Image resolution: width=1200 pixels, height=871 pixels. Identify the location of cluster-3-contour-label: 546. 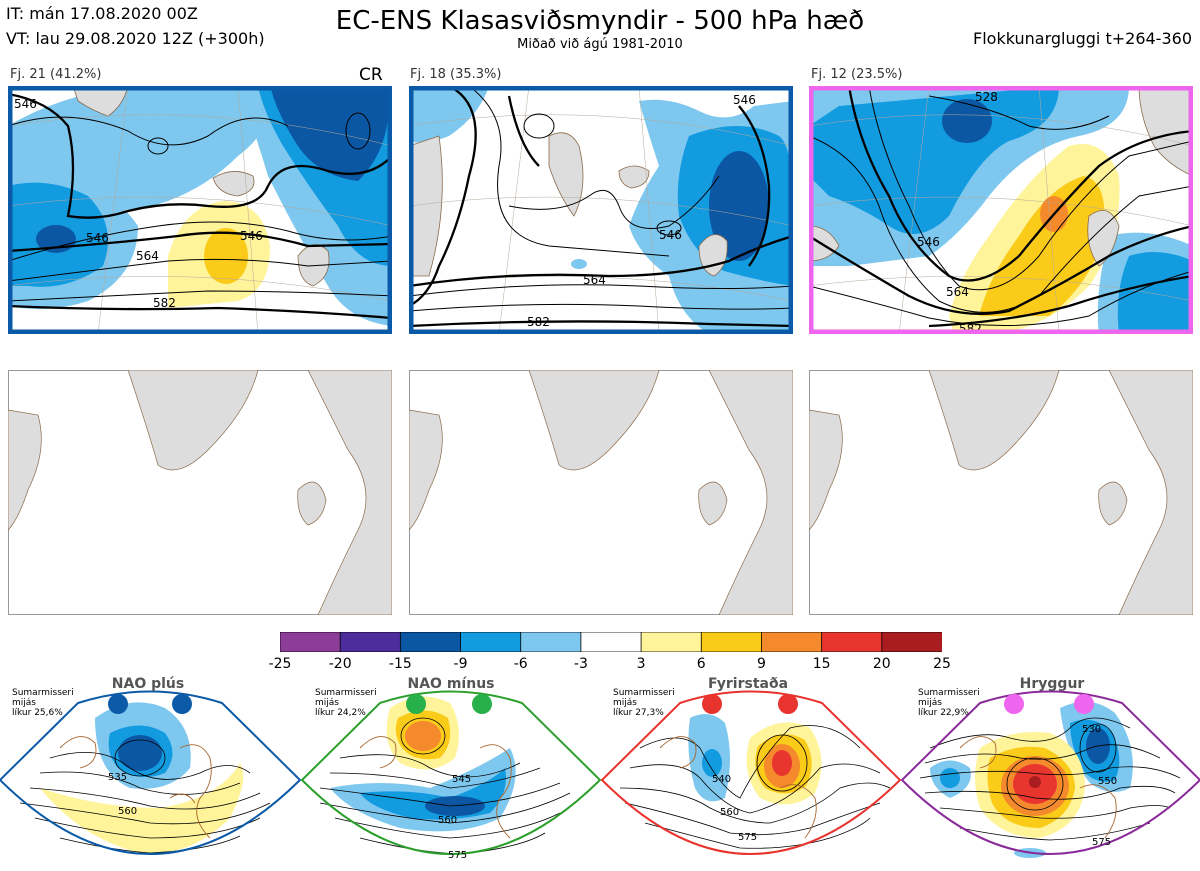
(928, 242).